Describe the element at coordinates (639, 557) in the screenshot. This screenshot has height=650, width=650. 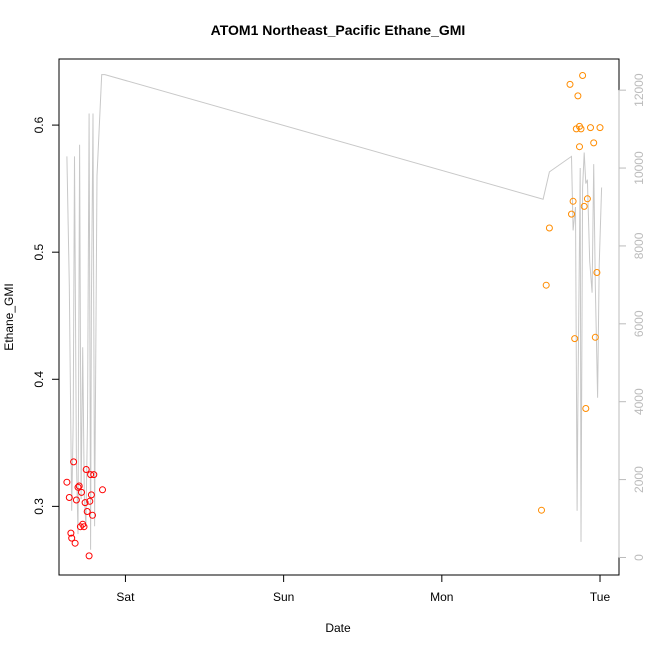
I see `right-tick-label: 0` at that location.